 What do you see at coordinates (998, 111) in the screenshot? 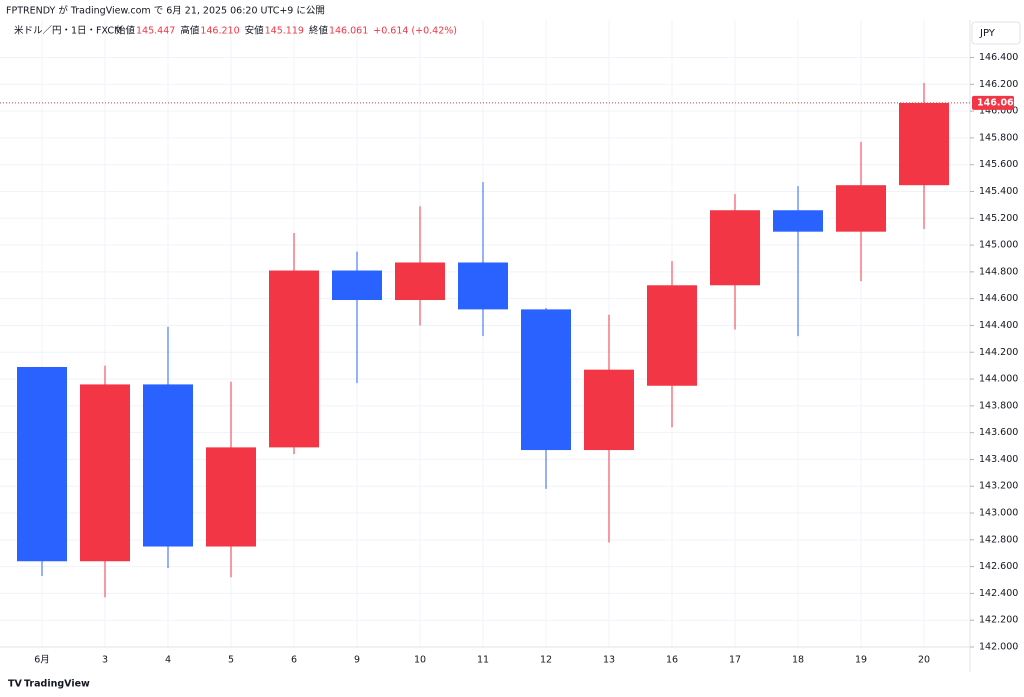
I see `y-tick-label: 146.000` at bounding box center [998, 111].